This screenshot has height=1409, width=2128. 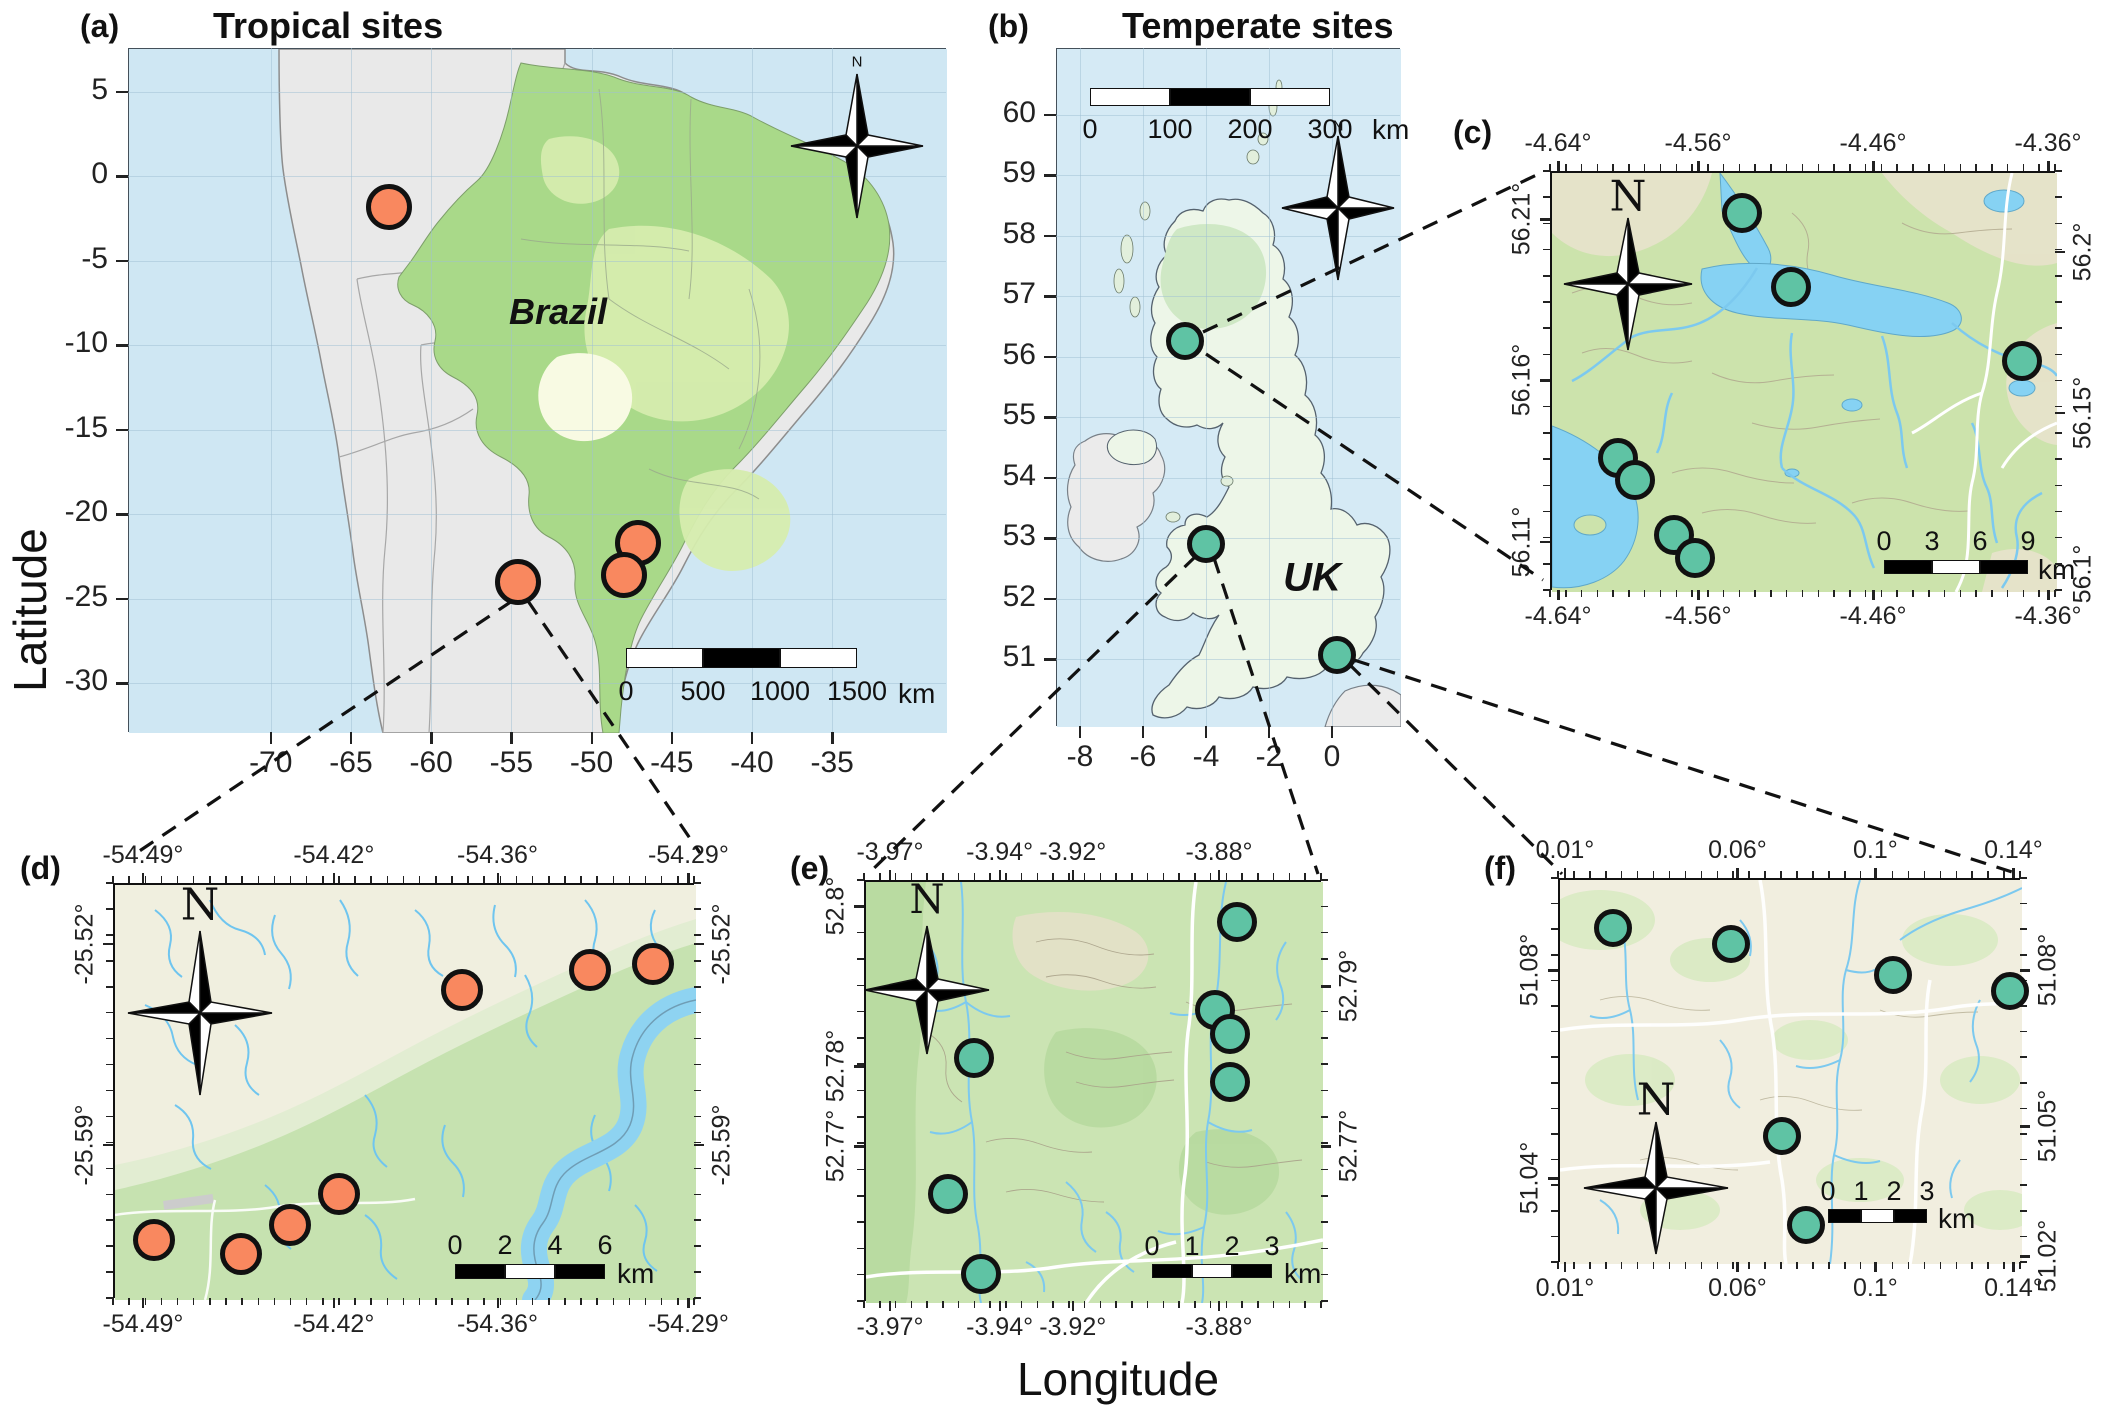 I want to click on scalebar-unit-label: km, so click(x=917, y=693).